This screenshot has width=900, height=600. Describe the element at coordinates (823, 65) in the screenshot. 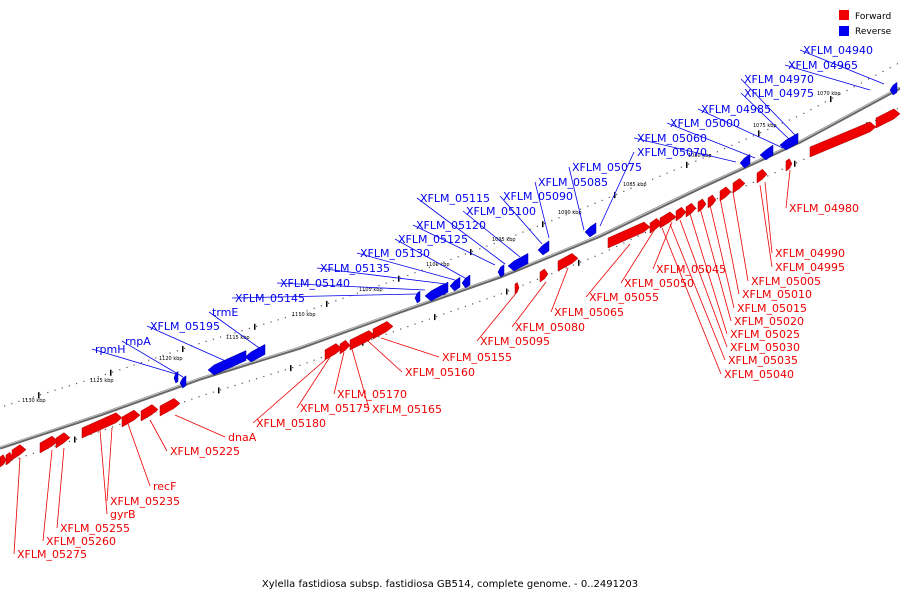

I see `gene-label-xflm-04965: XFLM_04965` at that location.